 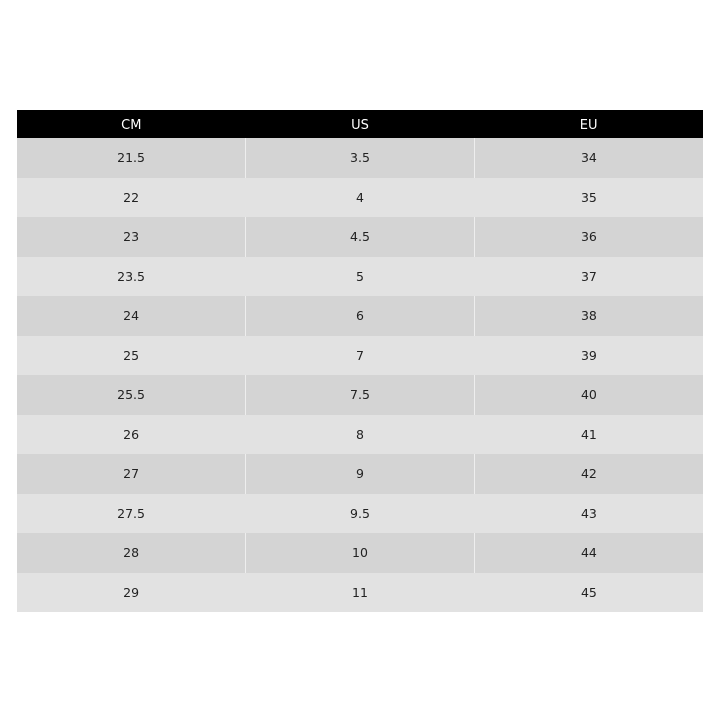 I want to click on cell-us: 11, so click(x=360, y=592).